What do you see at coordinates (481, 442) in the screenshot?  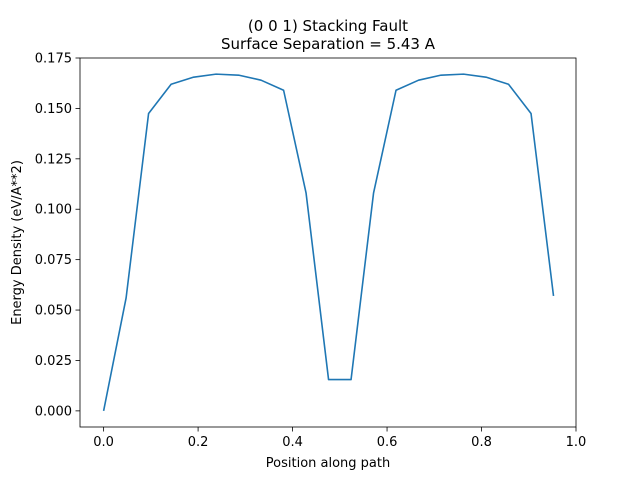 I see `x-tick-label: 0.8` at bounding box center [481, 442].